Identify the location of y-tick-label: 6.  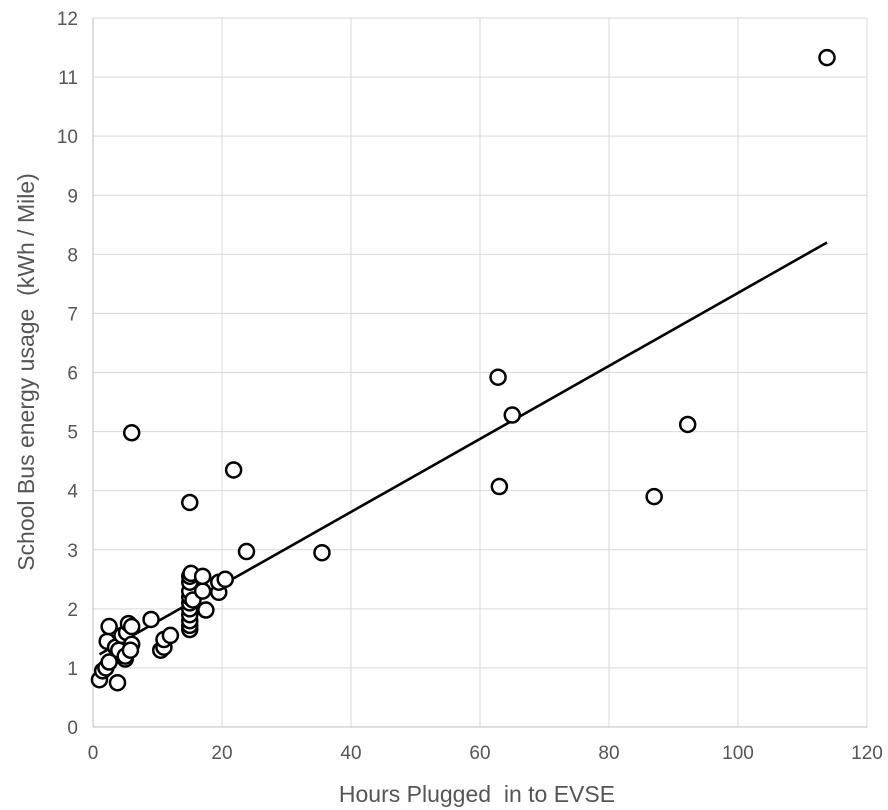
(72, 374).